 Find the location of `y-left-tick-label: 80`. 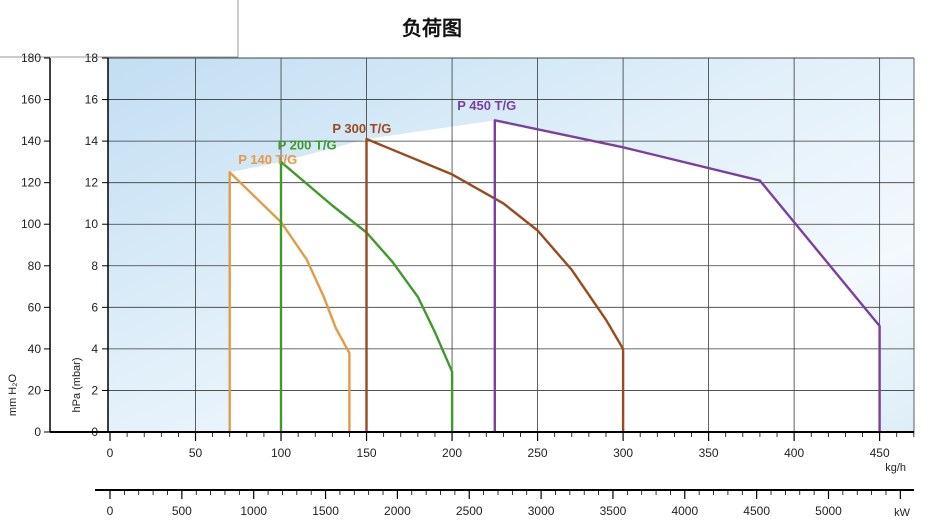

y-left-tick-label: 80 is located at coordinates (35, 266).